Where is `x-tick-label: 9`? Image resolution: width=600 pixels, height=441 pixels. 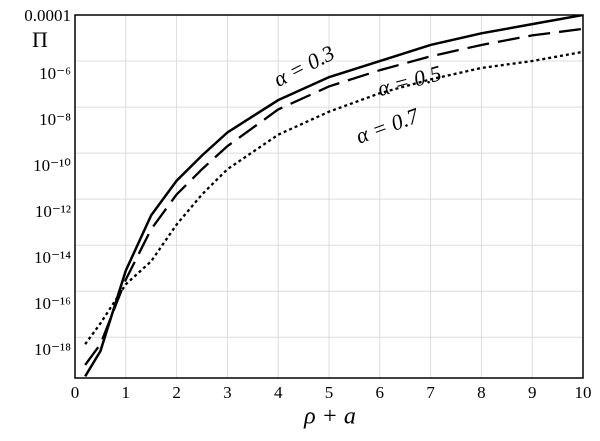 x-tick-label: 9 is located at coordinates (532, 392).